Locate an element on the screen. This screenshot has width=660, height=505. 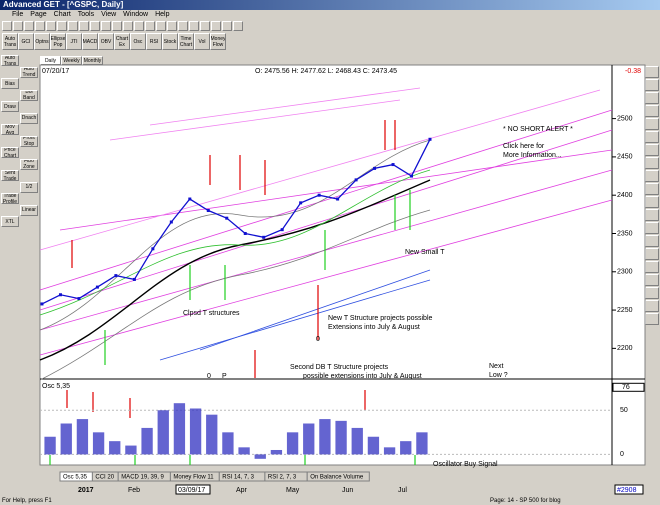
time-label: May is located at coordinates (293, 490).